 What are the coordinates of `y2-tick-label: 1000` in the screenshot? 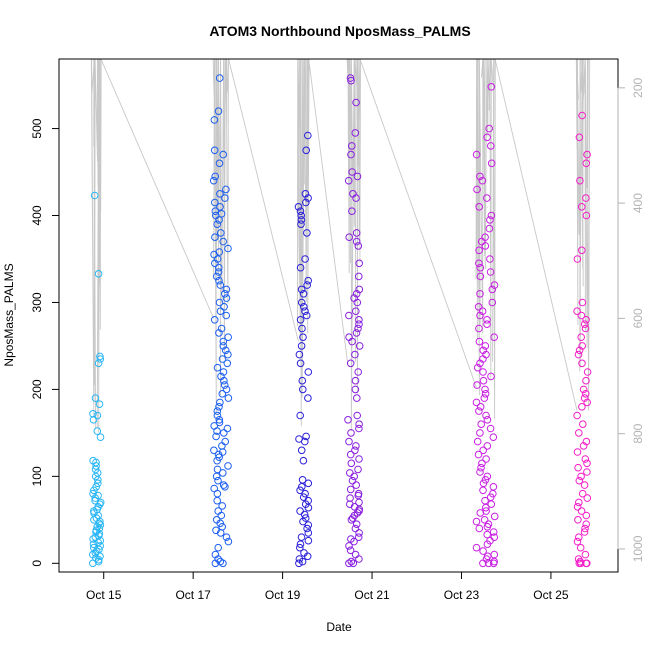 It's located at (638, 548).